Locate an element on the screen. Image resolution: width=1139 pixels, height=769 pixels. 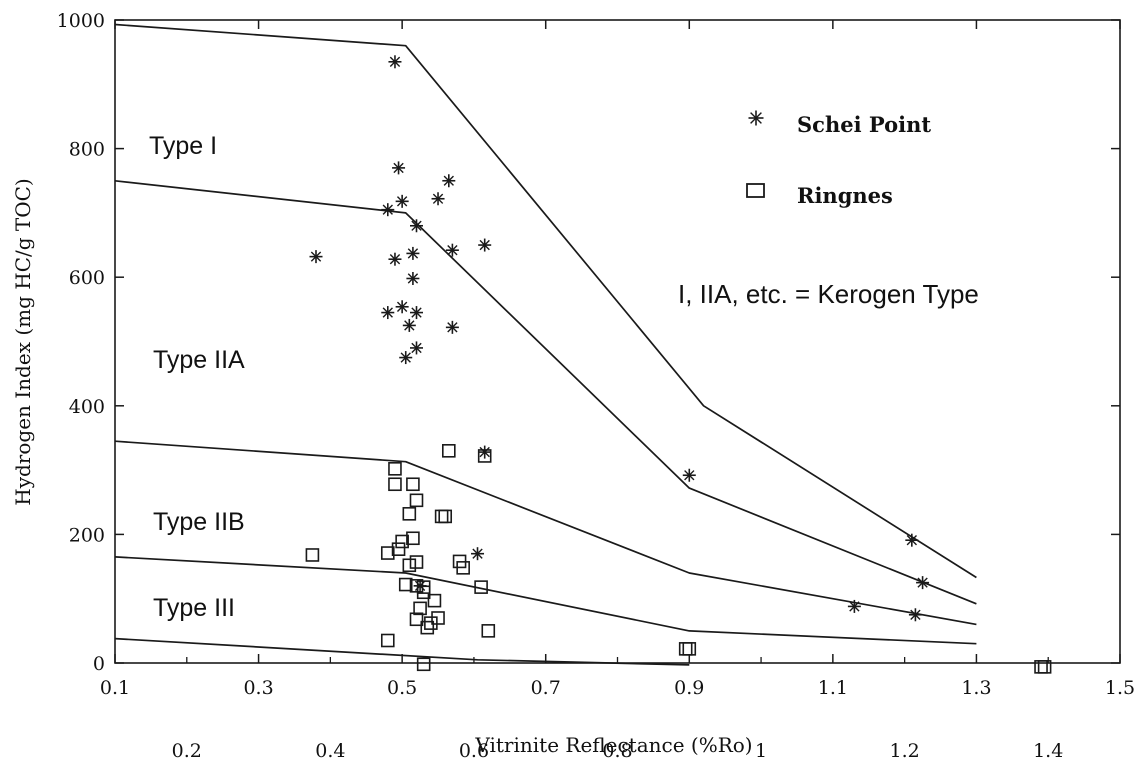
x-tick-label: 0.5 is located at coordinates (402, 688).